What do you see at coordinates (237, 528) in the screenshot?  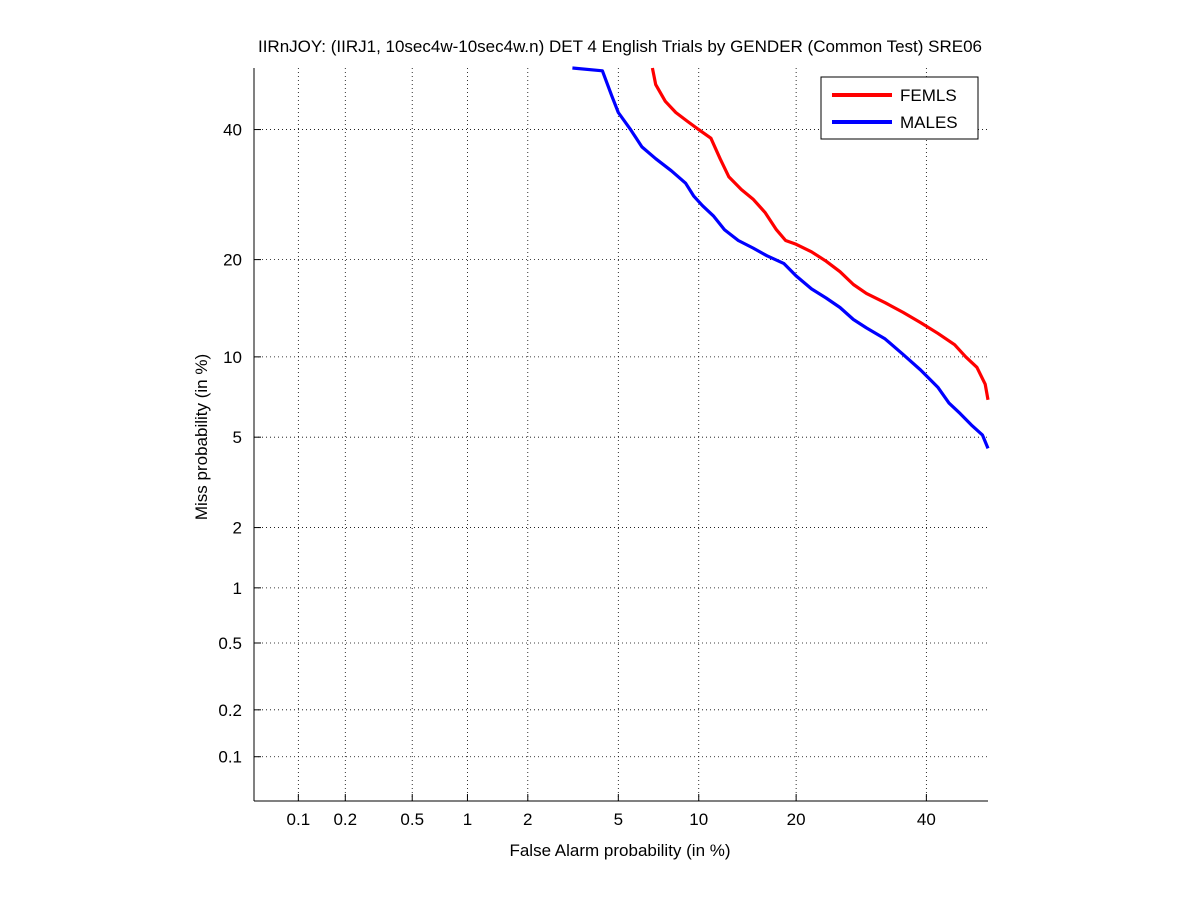 I see `y-tick-label: 2` at bounding box center [237, 528].